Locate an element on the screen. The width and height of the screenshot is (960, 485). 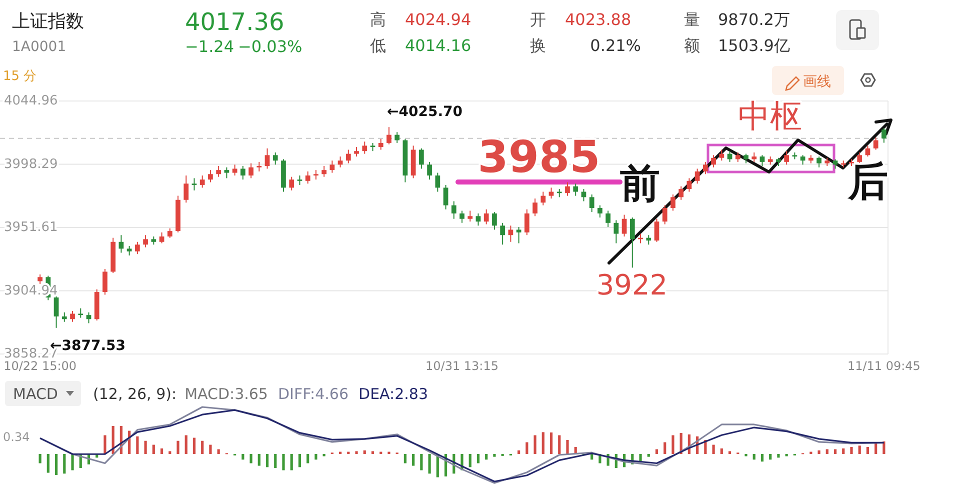
text: 高 is located at coordinates (378, 19).